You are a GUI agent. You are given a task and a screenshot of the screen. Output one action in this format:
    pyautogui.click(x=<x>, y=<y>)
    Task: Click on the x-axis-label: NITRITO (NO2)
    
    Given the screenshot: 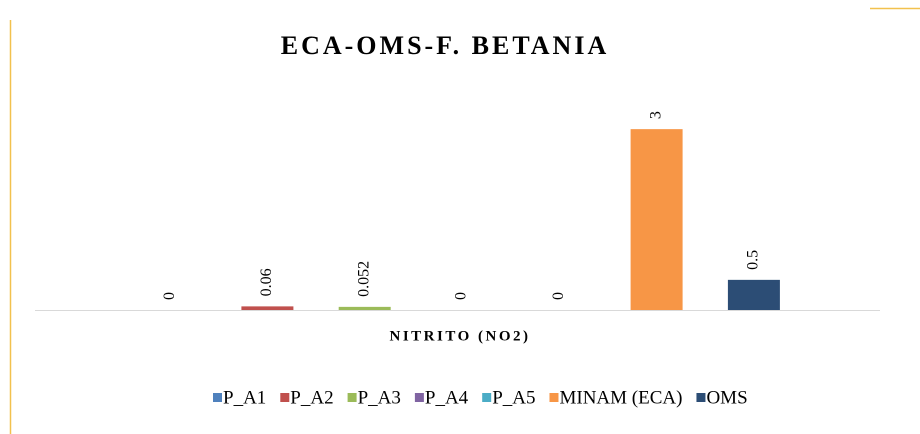 What is the action you would take?
    pyautogui.click(x=460, y=336)
    